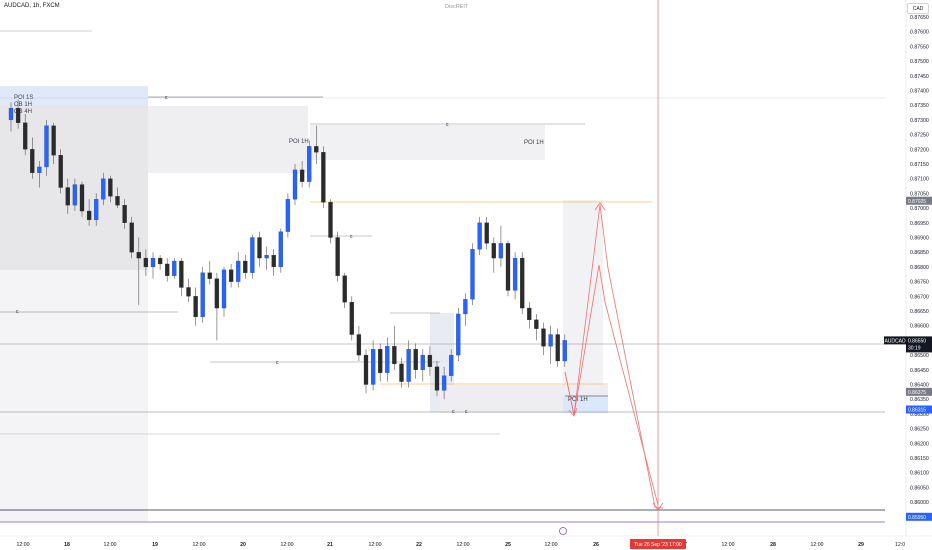 This screenshot has width=932, height=550. What do you see at coordinates (918, 8) in the screenshot?
I see `currency-selector: CAD` at bounding box center [918, 8].